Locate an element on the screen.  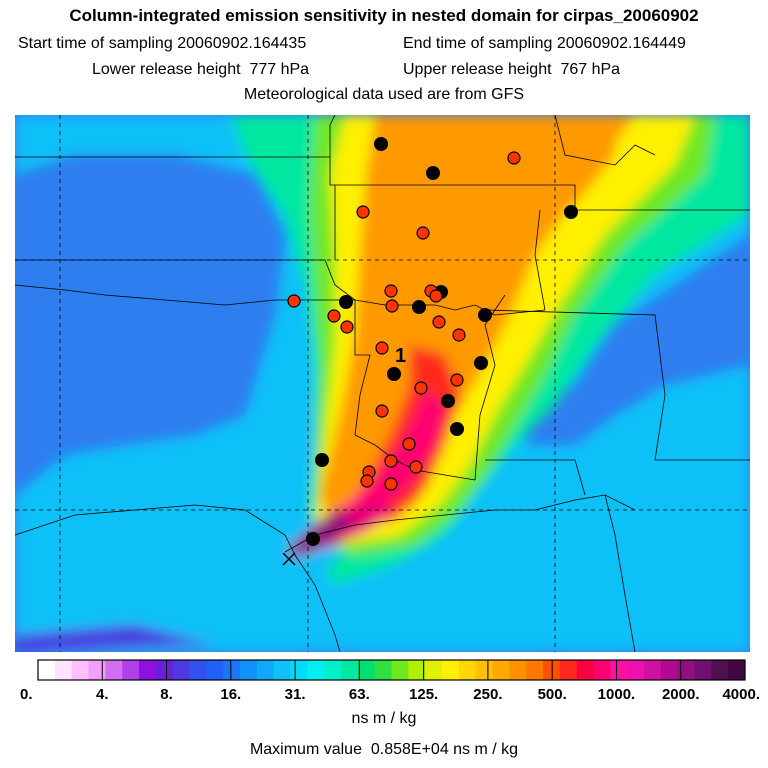
colorbar-unit: ns m / kg is located at coordinates (384, 718).